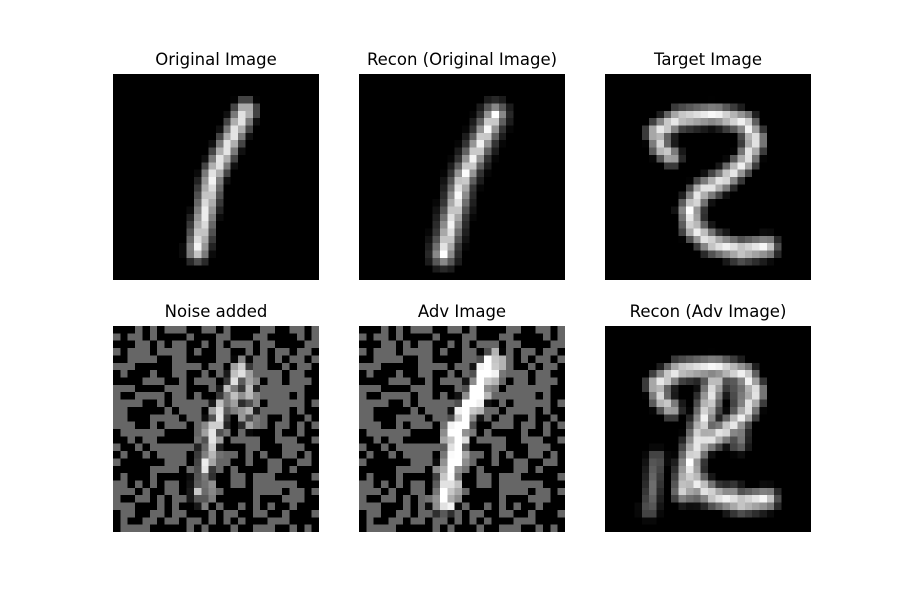  Describe the element at coordinates (216, 177) in the screenshot. I see `original-image` at that location.